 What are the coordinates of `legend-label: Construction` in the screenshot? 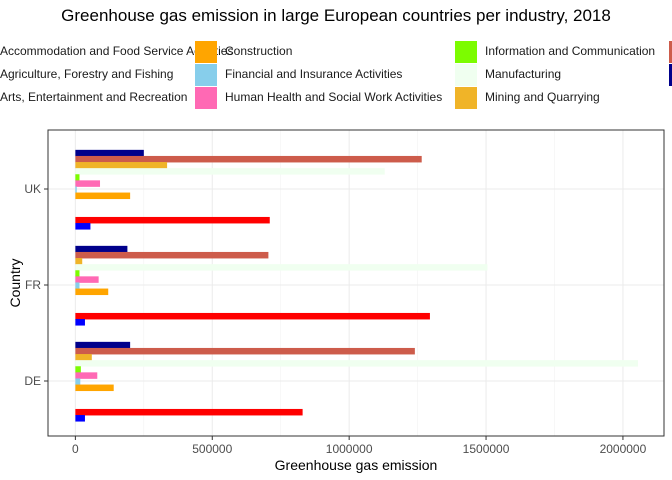 It's located at (259, 51).